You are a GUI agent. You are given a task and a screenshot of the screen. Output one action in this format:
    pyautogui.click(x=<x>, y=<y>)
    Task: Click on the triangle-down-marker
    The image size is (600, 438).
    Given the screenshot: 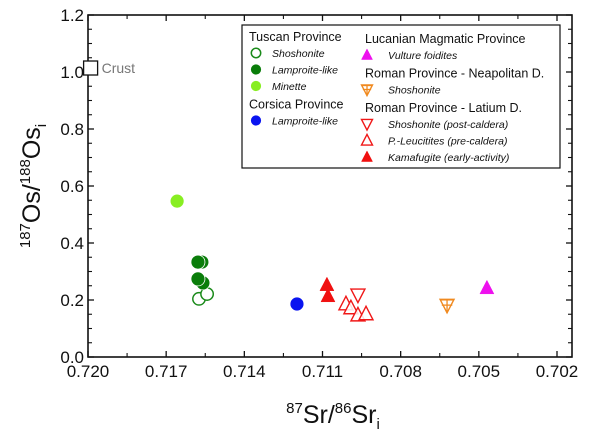 What is the action you would take?
    pyautogui.click(x=358, y=295)
    